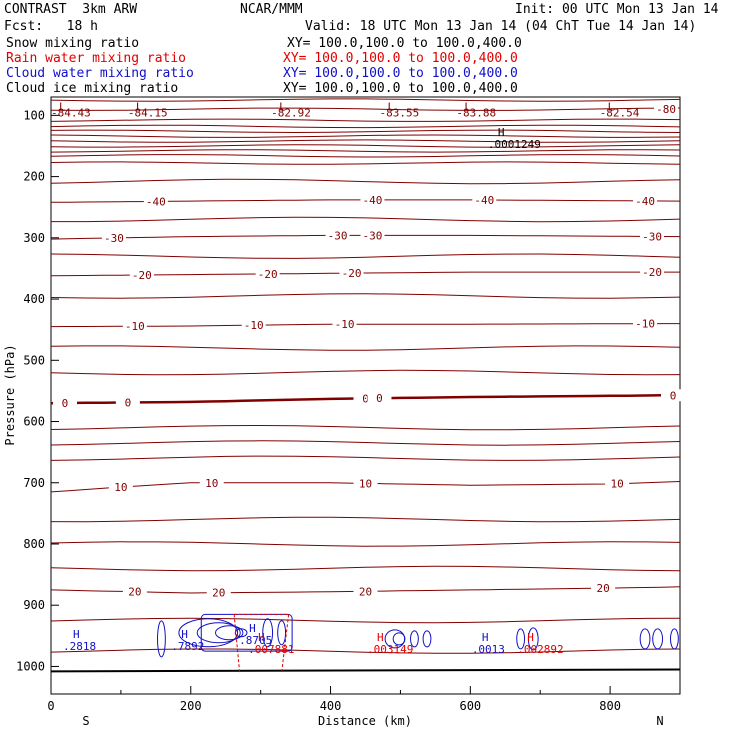  I want to click on end-label-south: S, so click(85, 721).